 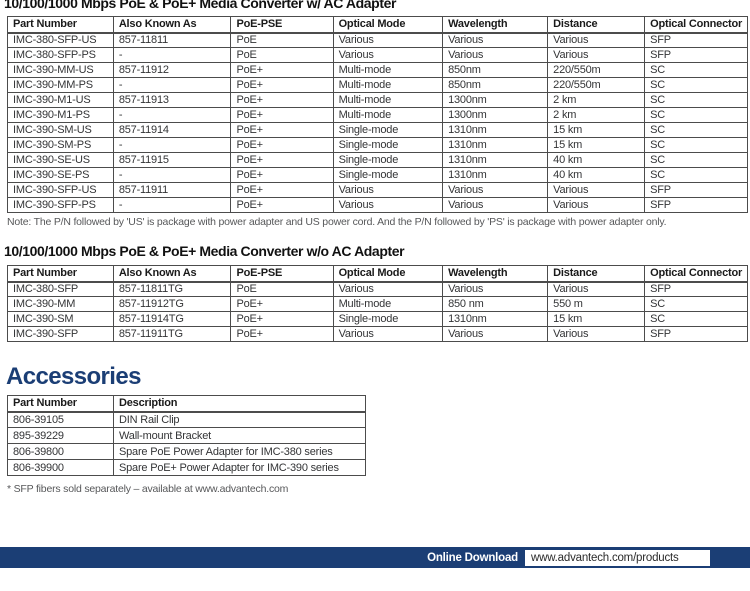 What do you see at coordinates (60, 289) in the screenshot?
I see `table-cell: IMC-380-SFP` at bounding box center [60, 289].